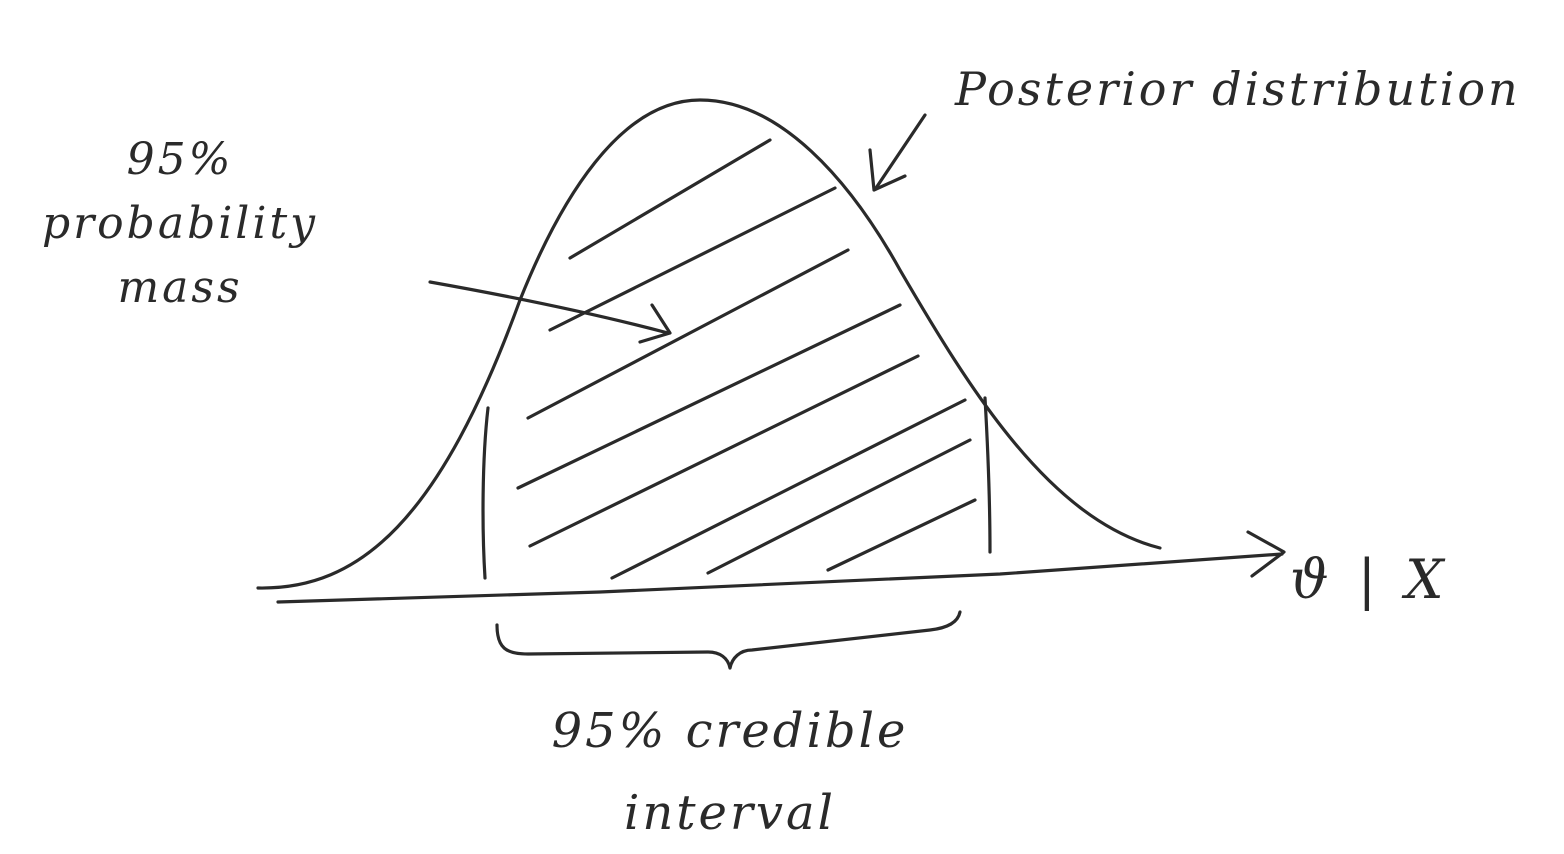  Describe the element at coordinates (1266, 554) in the screenshot. I see `x-axis-arrowhead` at that location.